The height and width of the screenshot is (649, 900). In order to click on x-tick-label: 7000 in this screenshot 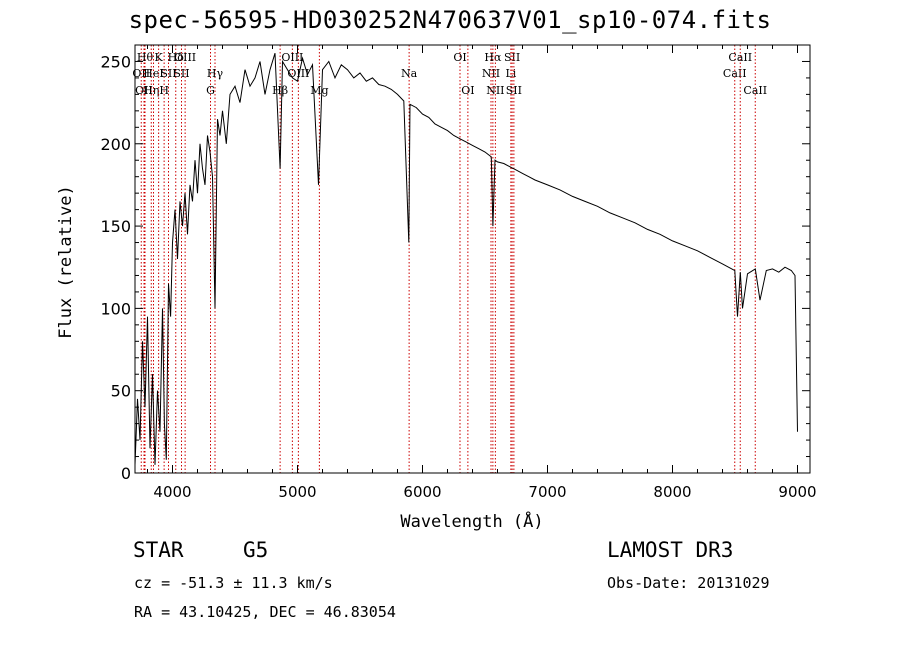, I will do `click(547, 492)`.